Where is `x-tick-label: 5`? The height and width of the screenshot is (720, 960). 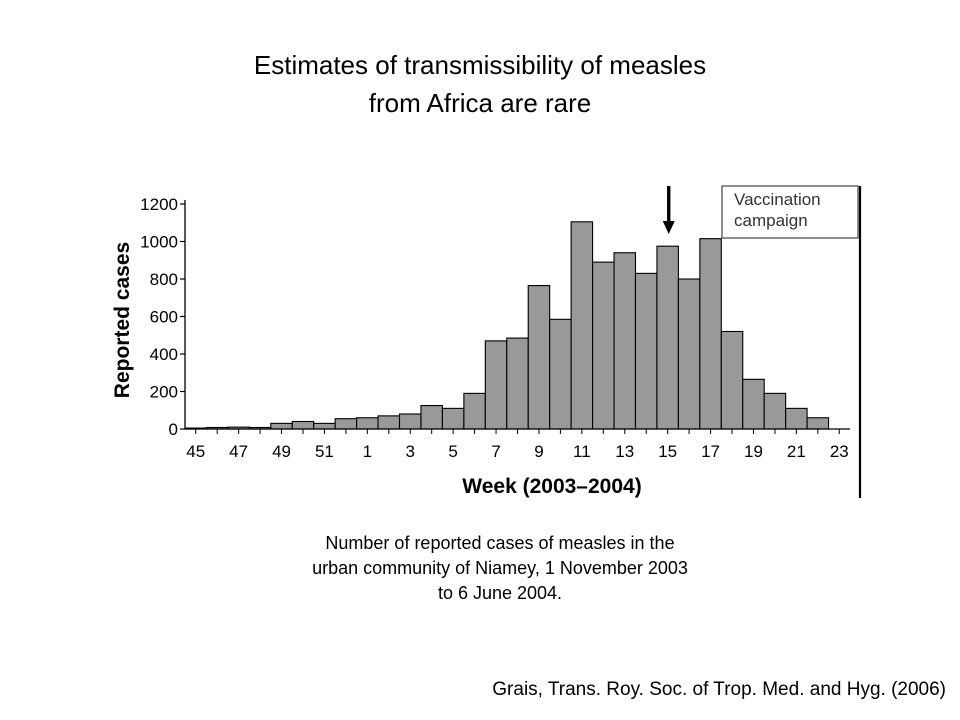
x-tick-label: 5 is located at coordinates (452, 451).